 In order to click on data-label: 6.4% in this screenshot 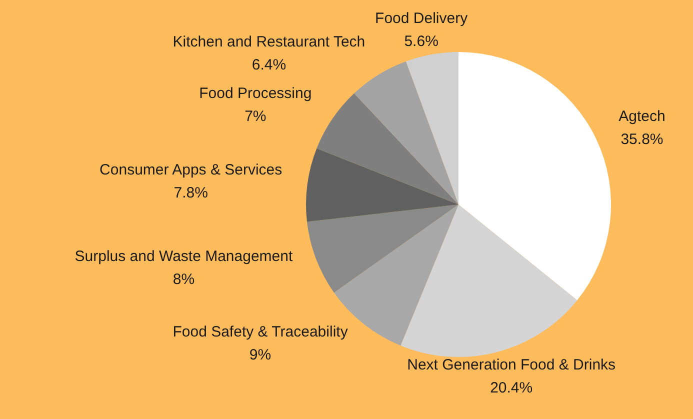, I will do `click(269, 65)`.